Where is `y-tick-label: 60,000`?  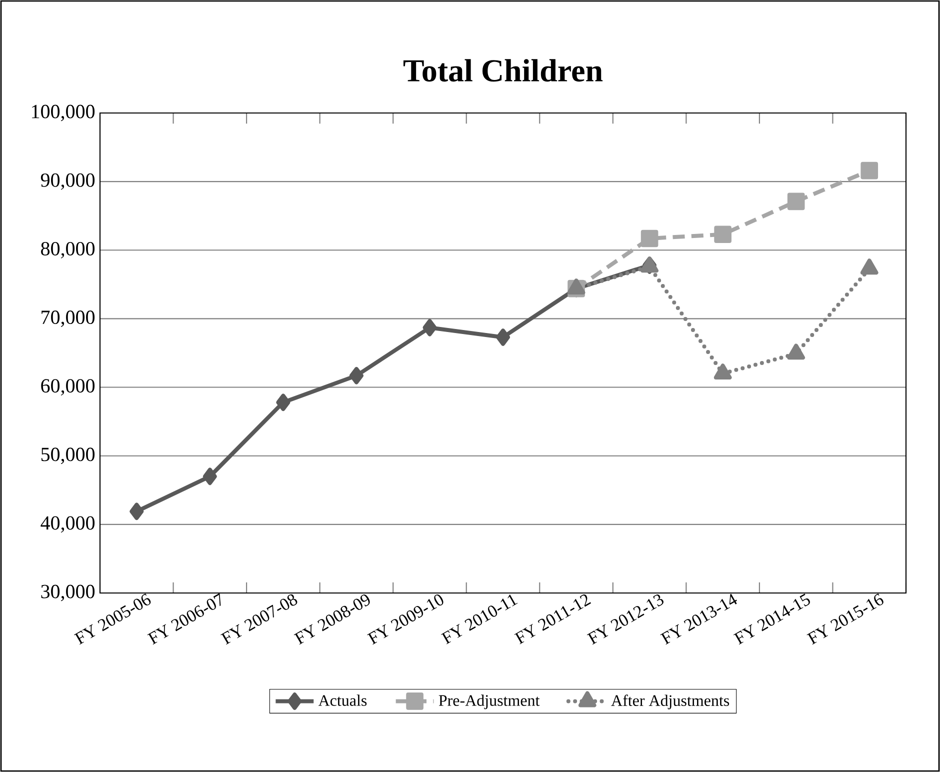
y-tick-label: 60,000 is located at coordinates (68, 387).